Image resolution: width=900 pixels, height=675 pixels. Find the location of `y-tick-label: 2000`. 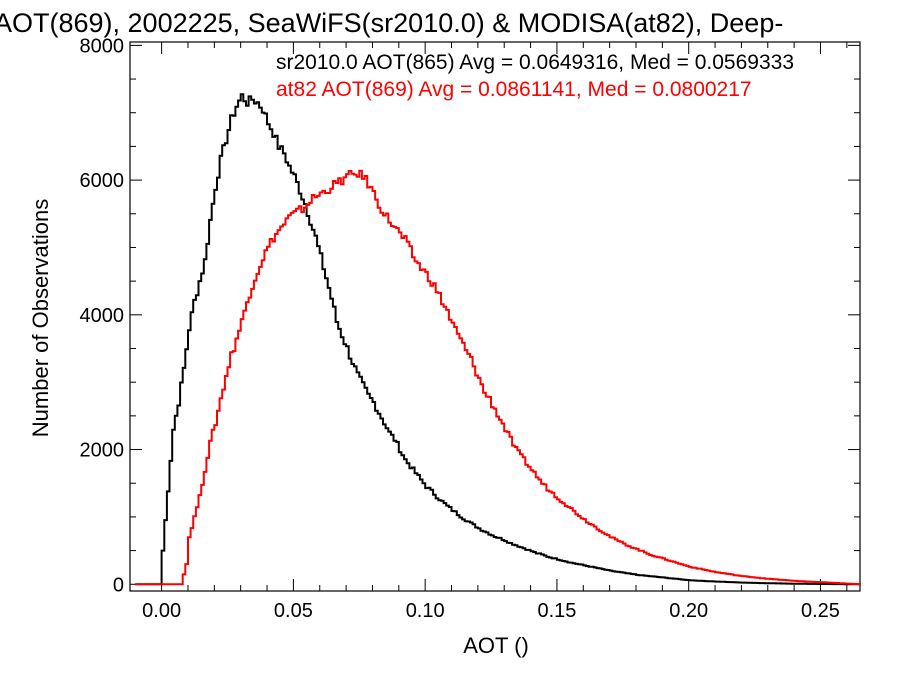

y-tick-label: 2000 is located at coordinates (102, 451).